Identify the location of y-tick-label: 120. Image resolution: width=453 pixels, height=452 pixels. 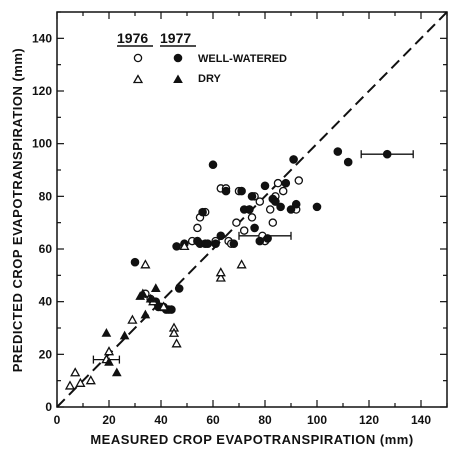
(42, 91).